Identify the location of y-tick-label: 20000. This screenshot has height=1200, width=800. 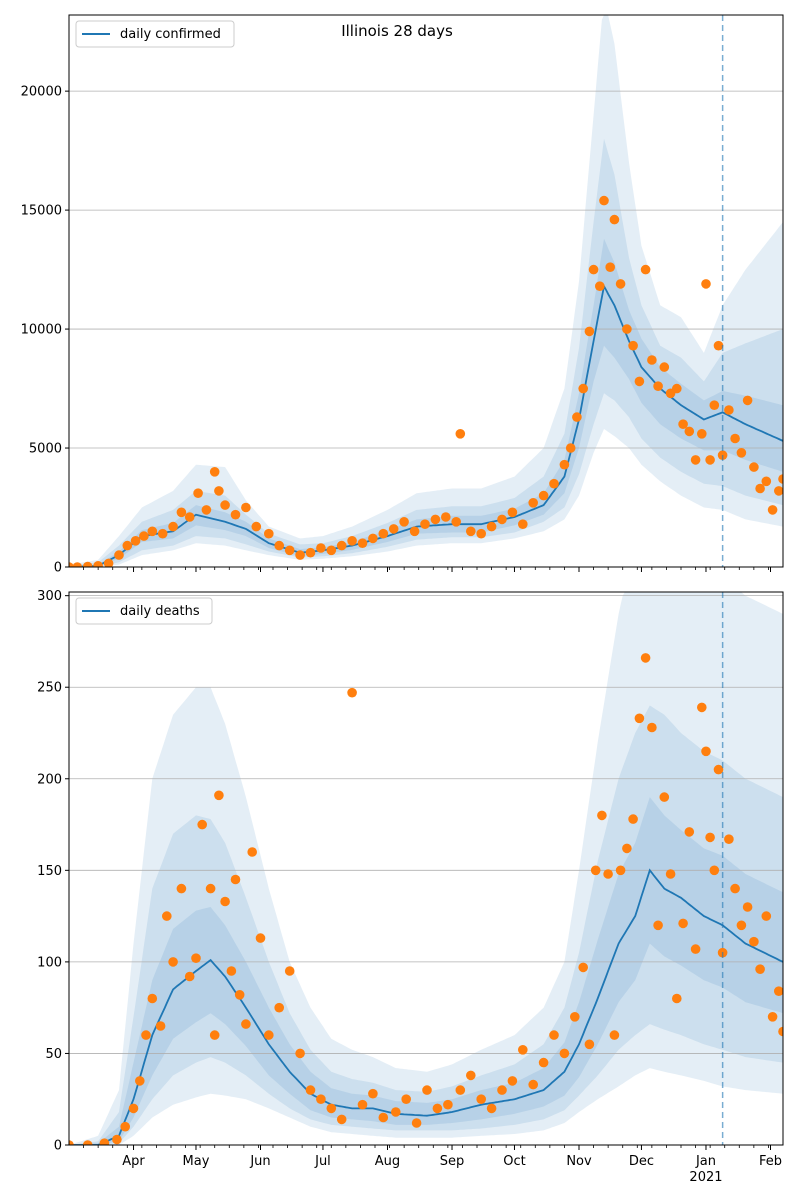
(41, 92).